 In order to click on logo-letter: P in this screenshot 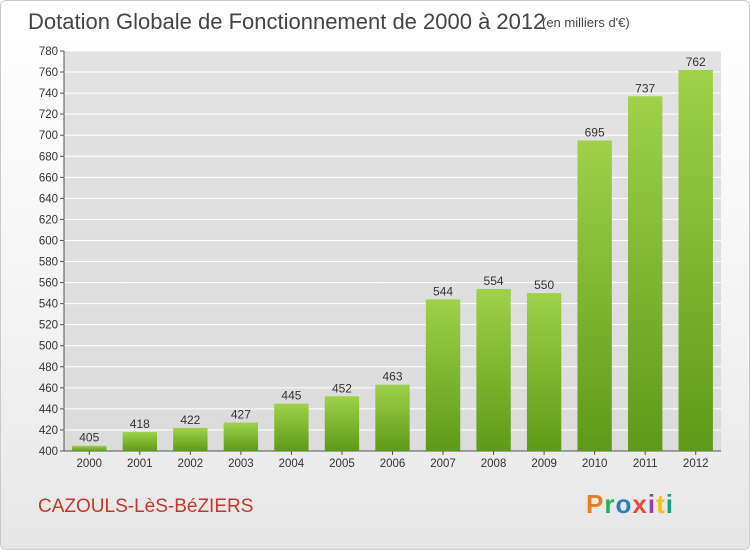, I will do `click(595, 504)`.